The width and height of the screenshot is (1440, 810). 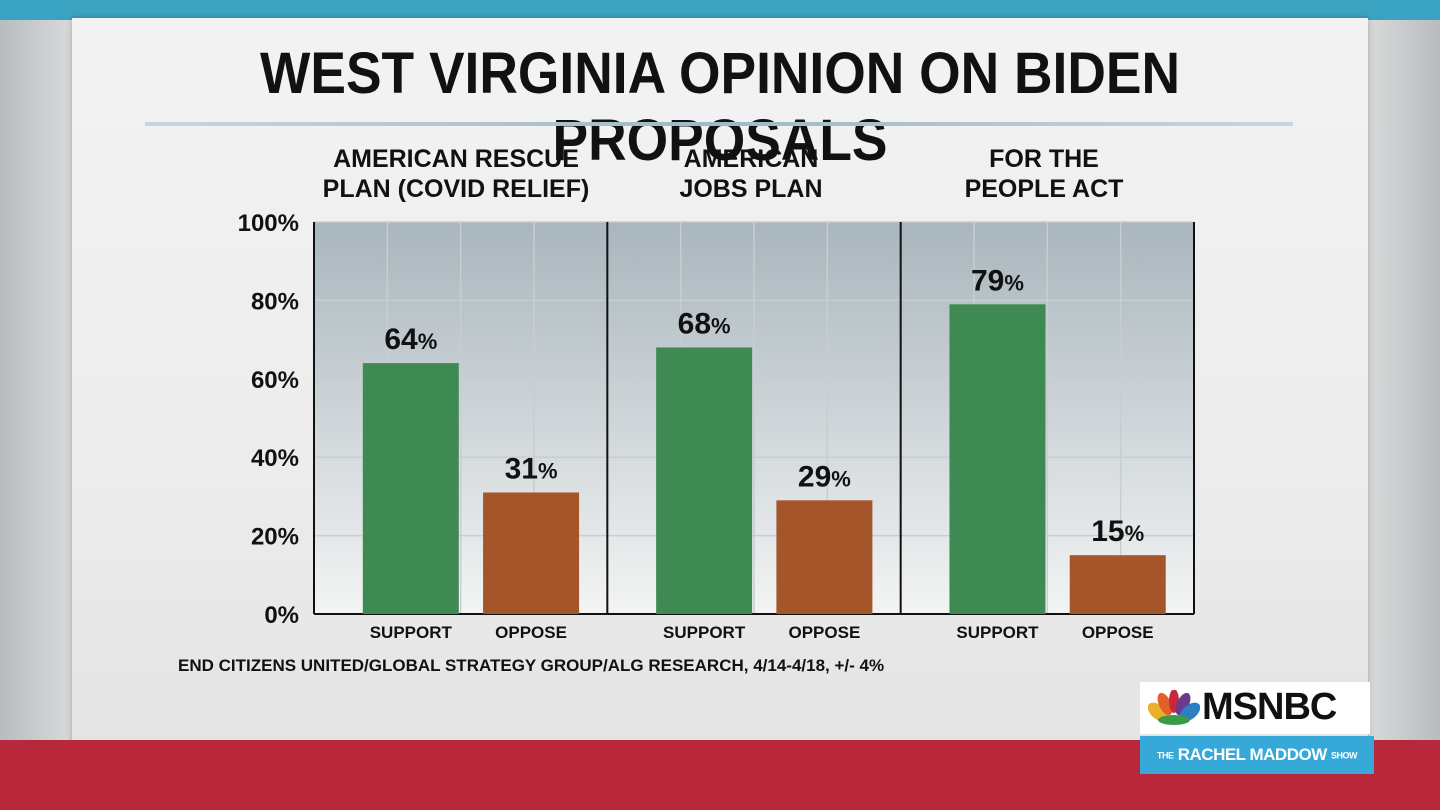 What do you see at coordinates (36, 380) in the screenshot?
I see `left-backdrop` at bounding box center [36, 380].